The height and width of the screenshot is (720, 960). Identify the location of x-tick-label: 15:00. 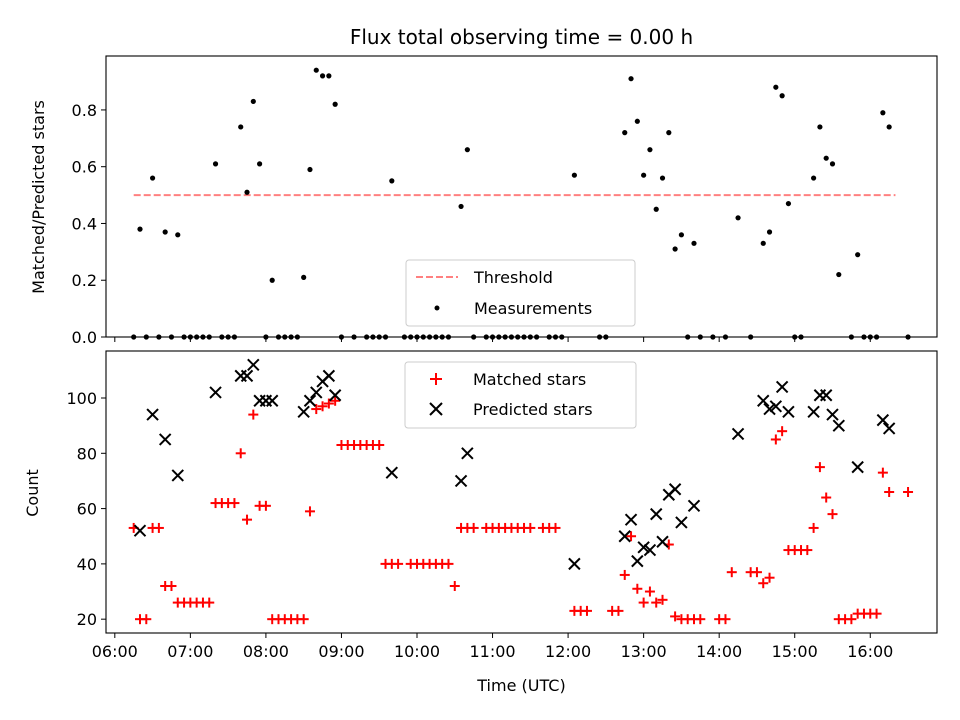
(795, 651).